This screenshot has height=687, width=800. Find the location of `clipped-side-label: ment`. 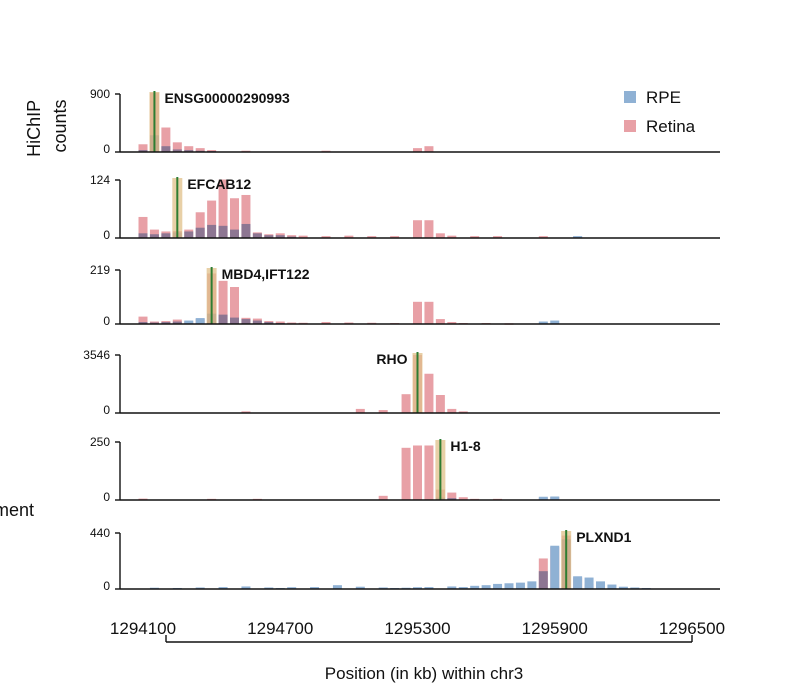

clipped-side-label: ment is located at coordinates (17, 510).